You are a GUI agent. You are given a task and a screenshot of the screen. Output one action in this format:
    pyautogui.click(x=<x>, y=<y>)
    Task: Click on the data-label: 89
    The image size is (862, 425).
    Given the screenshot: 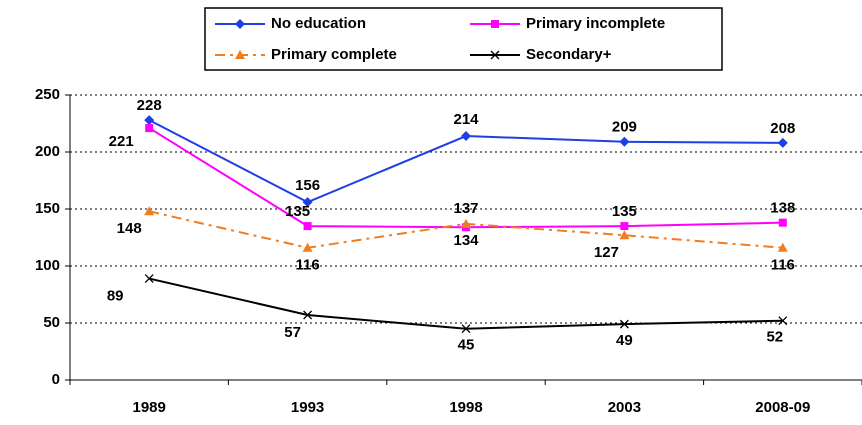 What is the action you would take?
    pyautogui.click(x=115, y=296)
    